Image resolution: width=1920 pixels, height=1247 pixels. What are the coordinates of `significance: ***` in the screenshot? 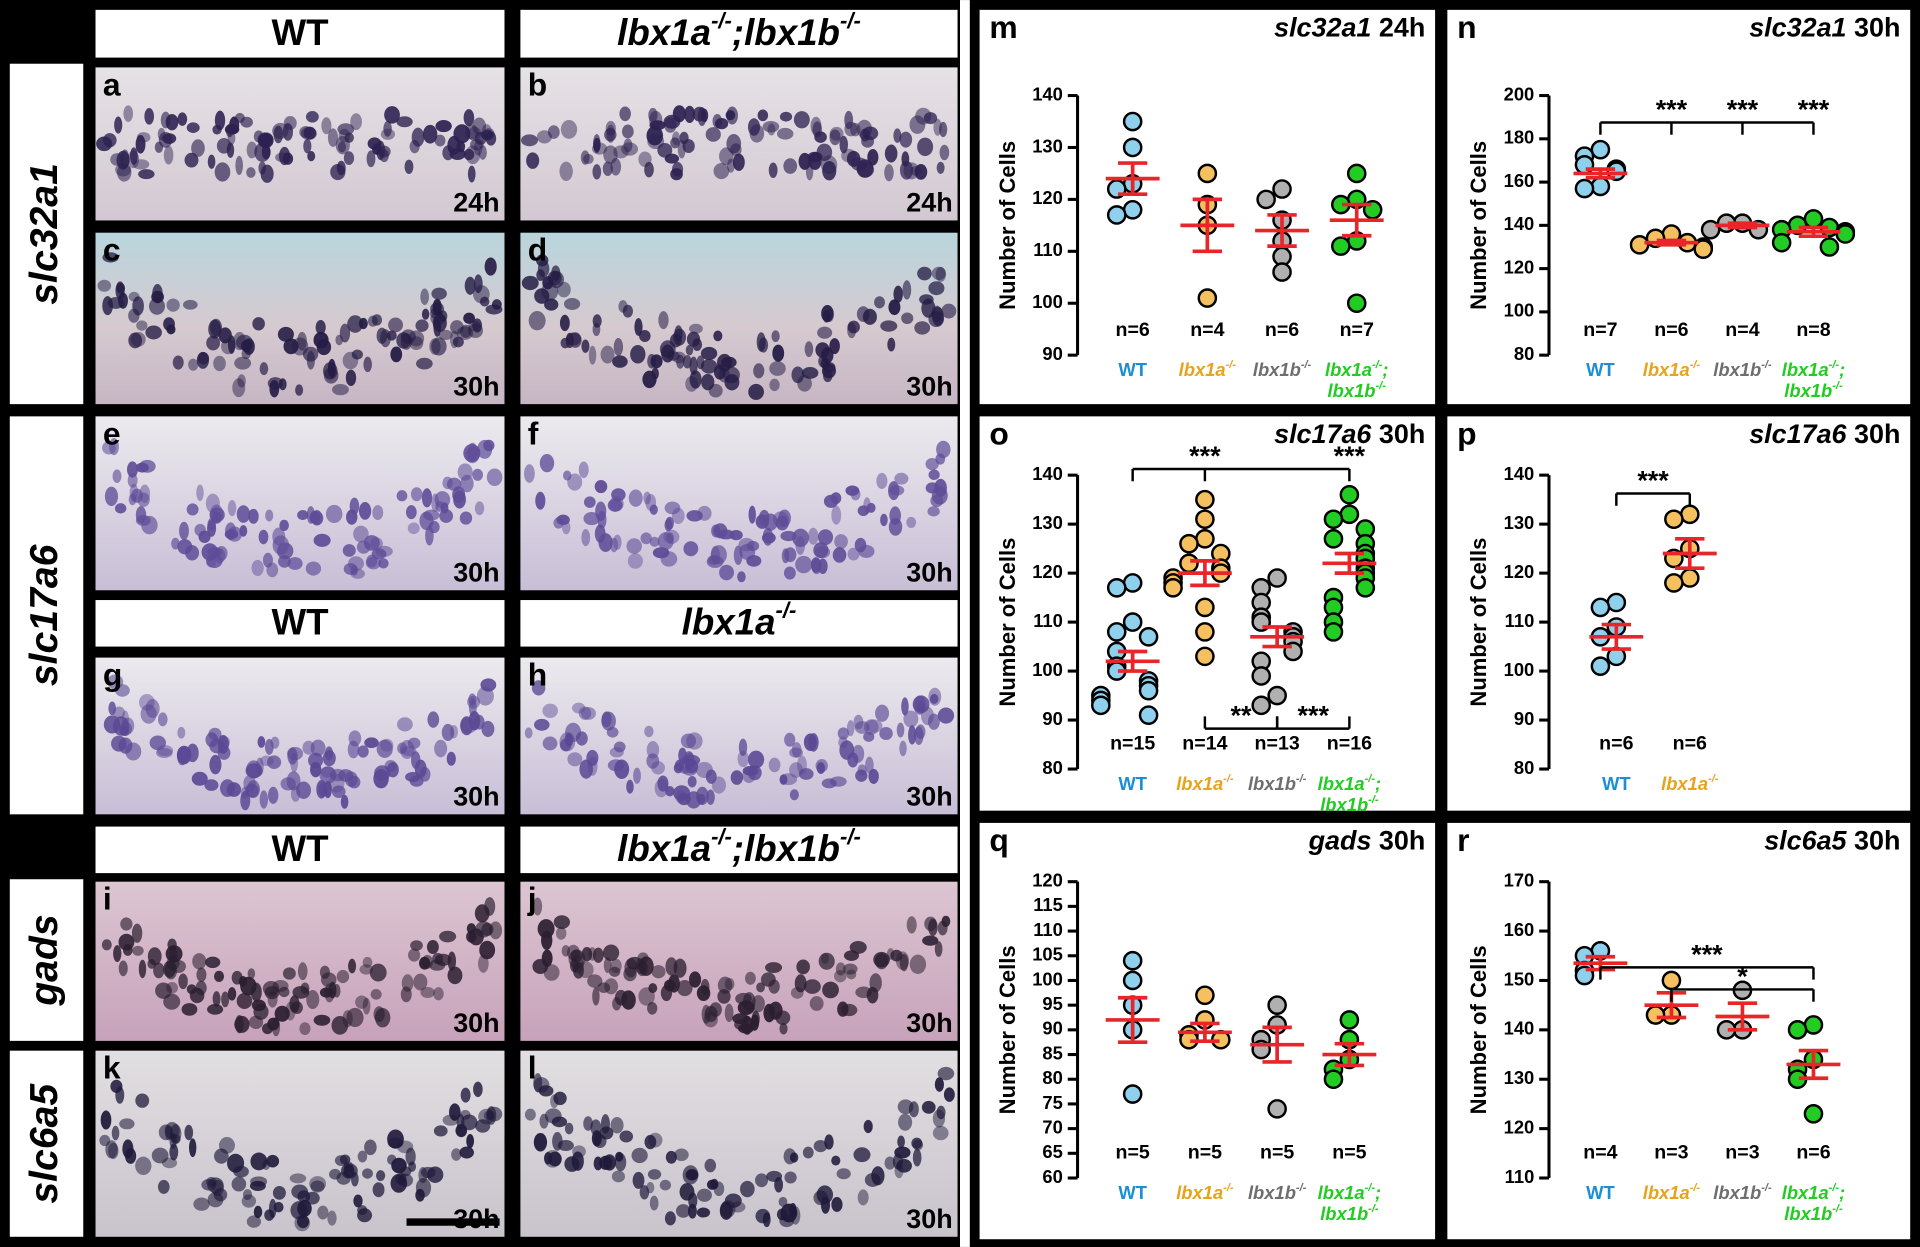 It's located at (1205, 456).